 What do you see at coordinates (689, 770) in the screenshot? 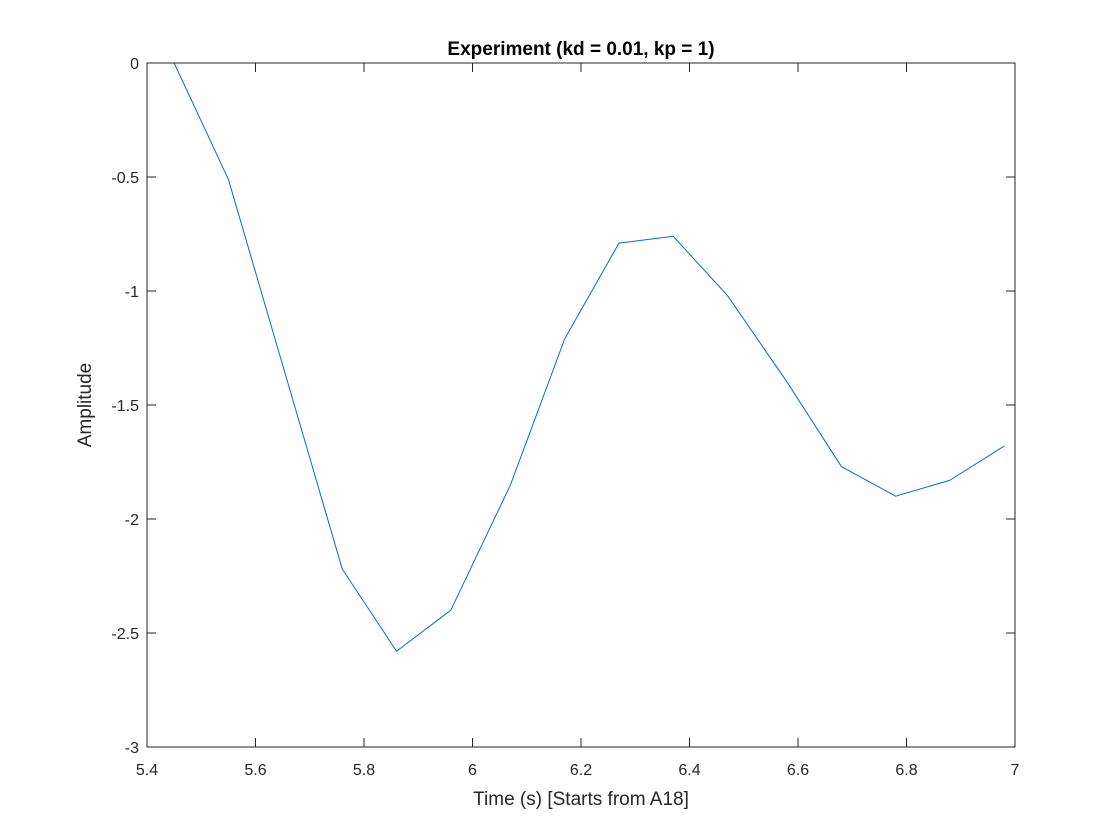
I see `x-tick-label: 6.4` at bounding box center [689, 770].